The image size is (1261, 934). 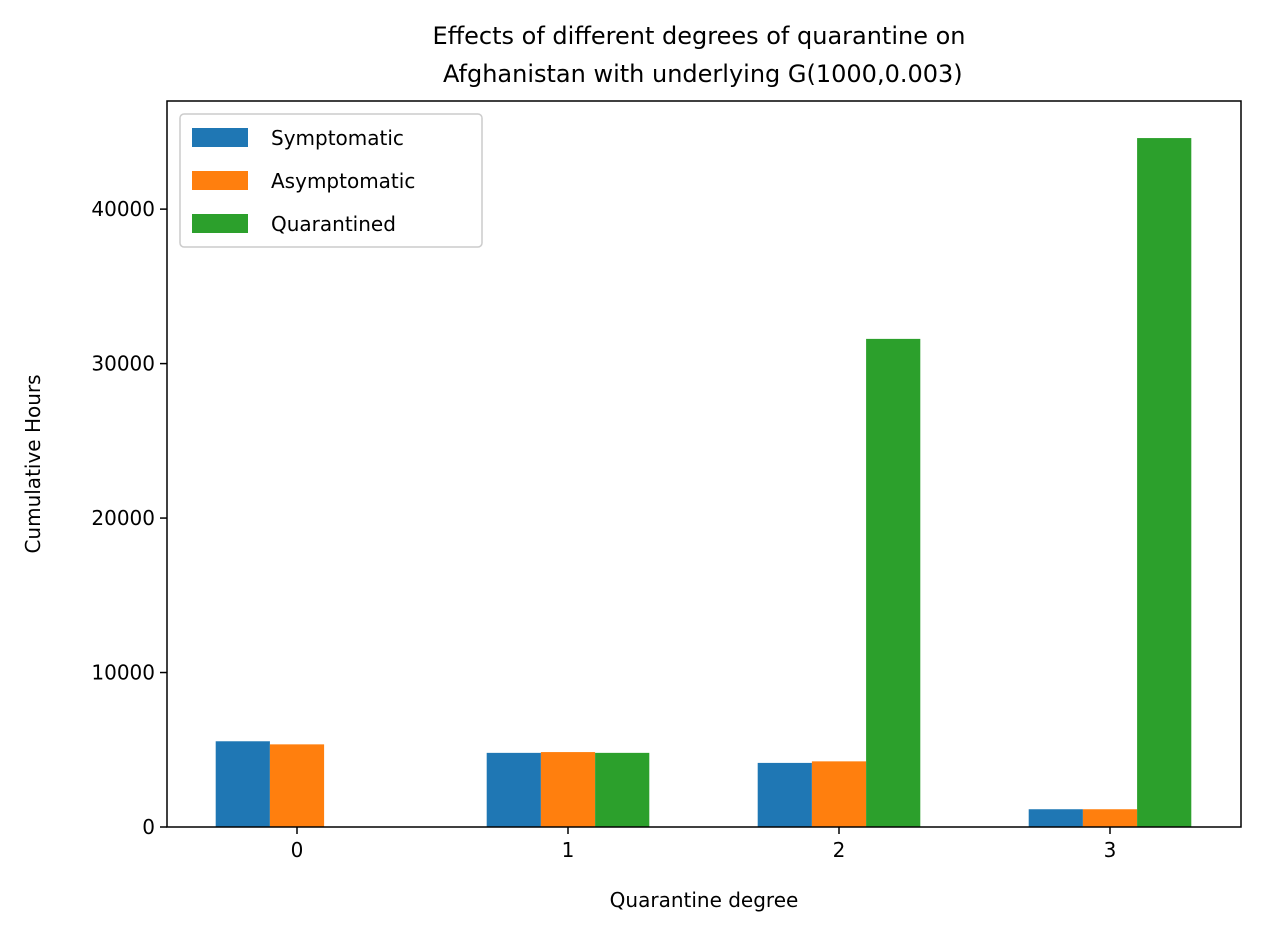 I want to click on y-axis-label: Cumulative Hours, so click(x=33, y=463).